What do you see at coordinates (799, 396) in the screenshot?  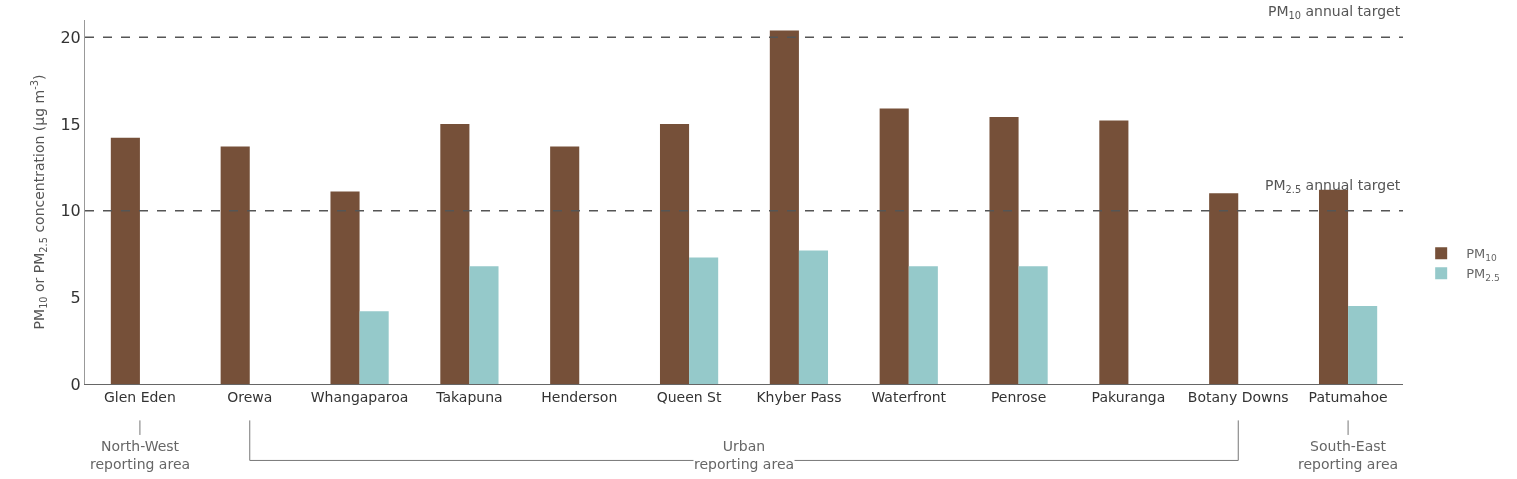 I see `x-tick-label: Khyber Pass` at bounding box center [799, 396].